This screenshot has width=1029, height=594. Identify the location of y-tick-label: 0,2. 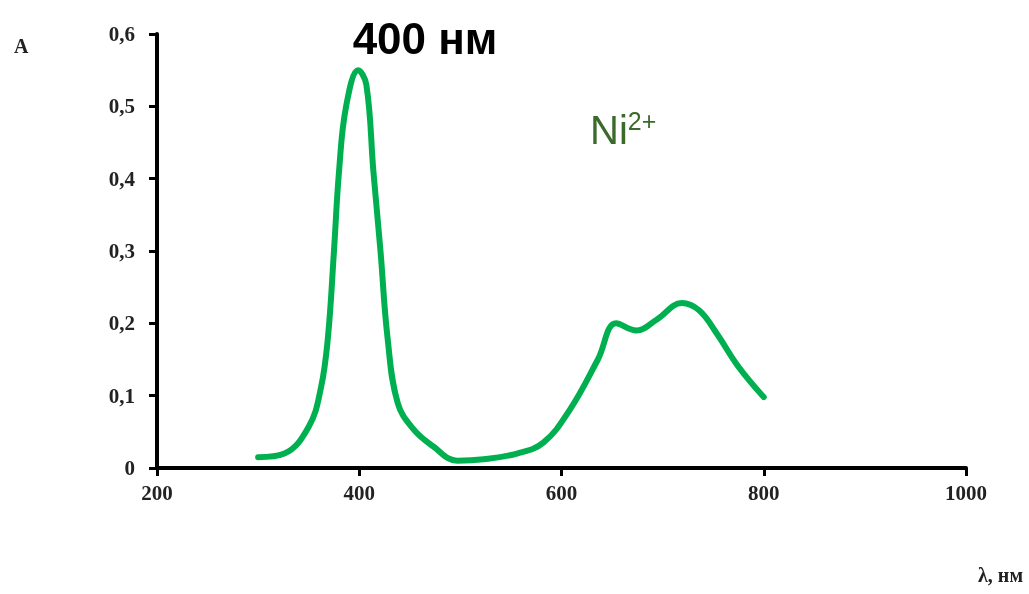
(121, 323).